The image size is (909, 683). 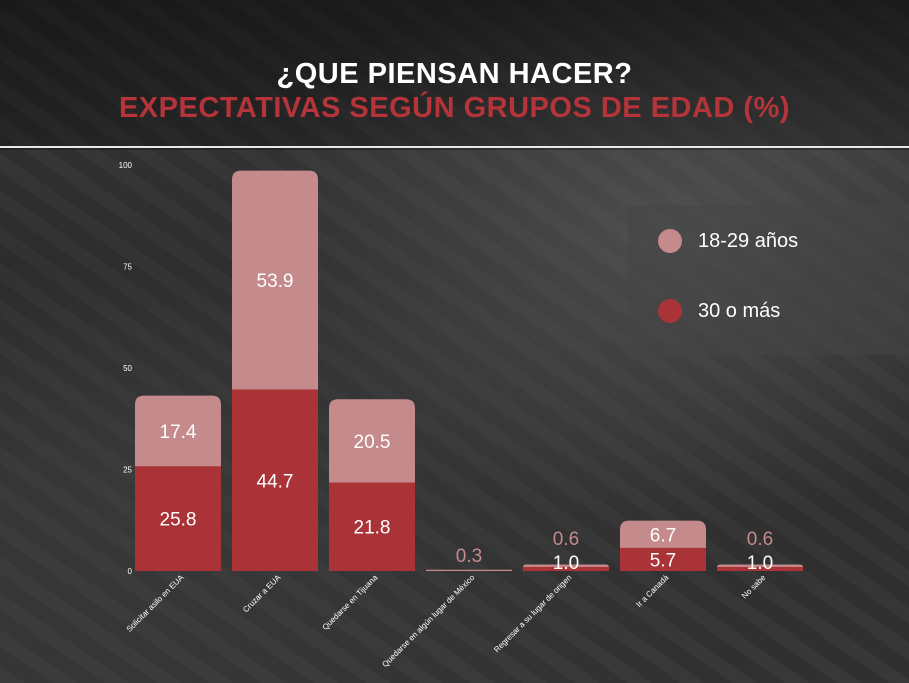 What do you see at coordinates (670, 311) in the screenshot?
I see `legend-swatch-old` at bounding box center [670, 311].